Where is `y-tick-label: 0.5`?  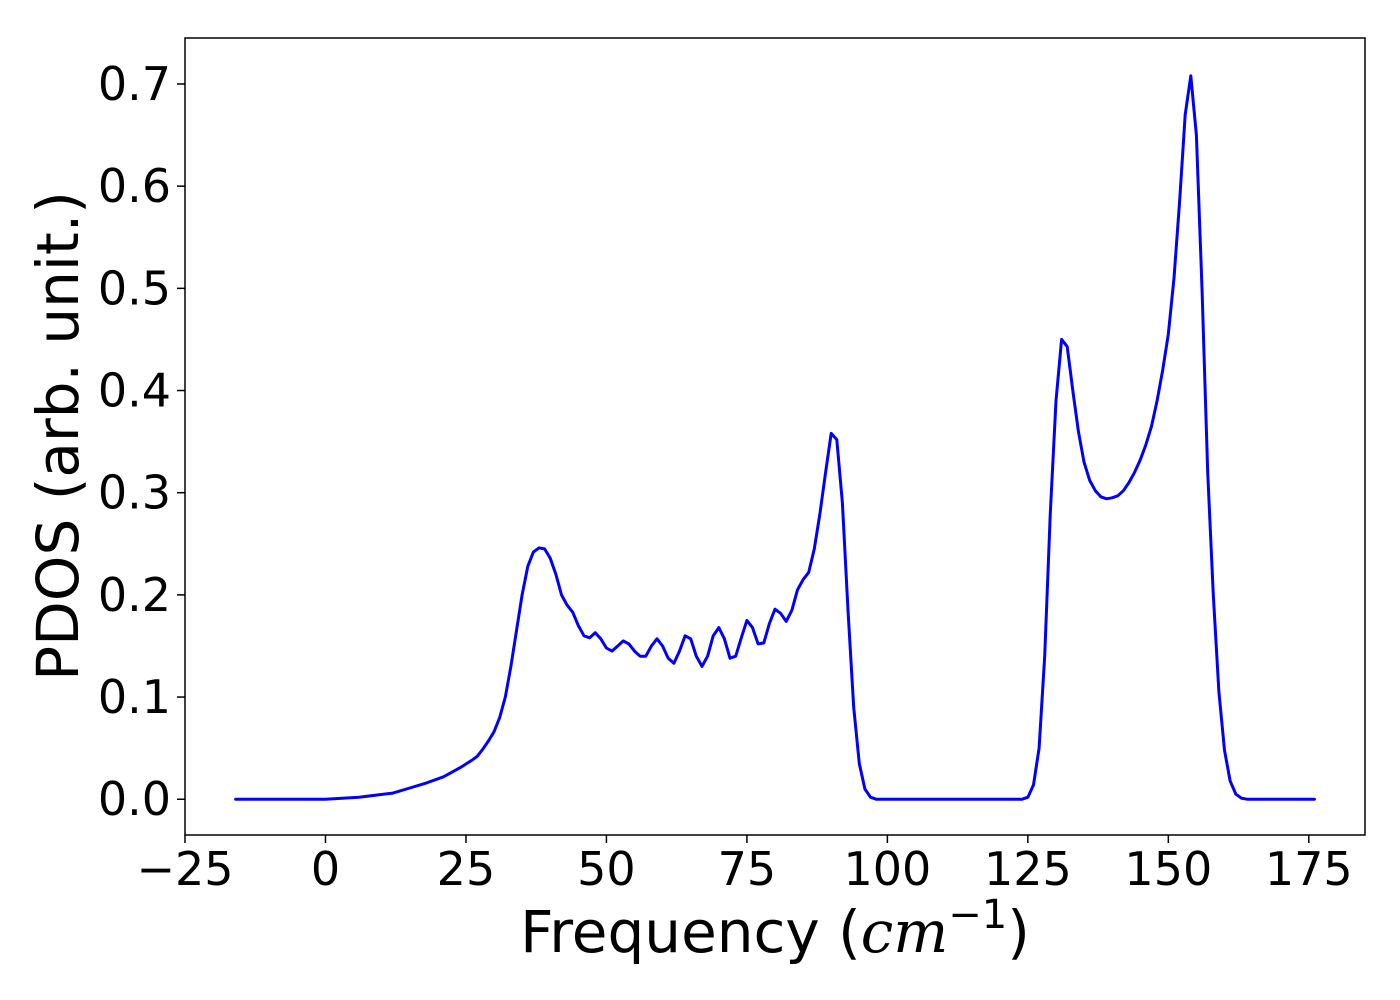 y-tick-label: 0.5 is located at coordinates (134, 288).